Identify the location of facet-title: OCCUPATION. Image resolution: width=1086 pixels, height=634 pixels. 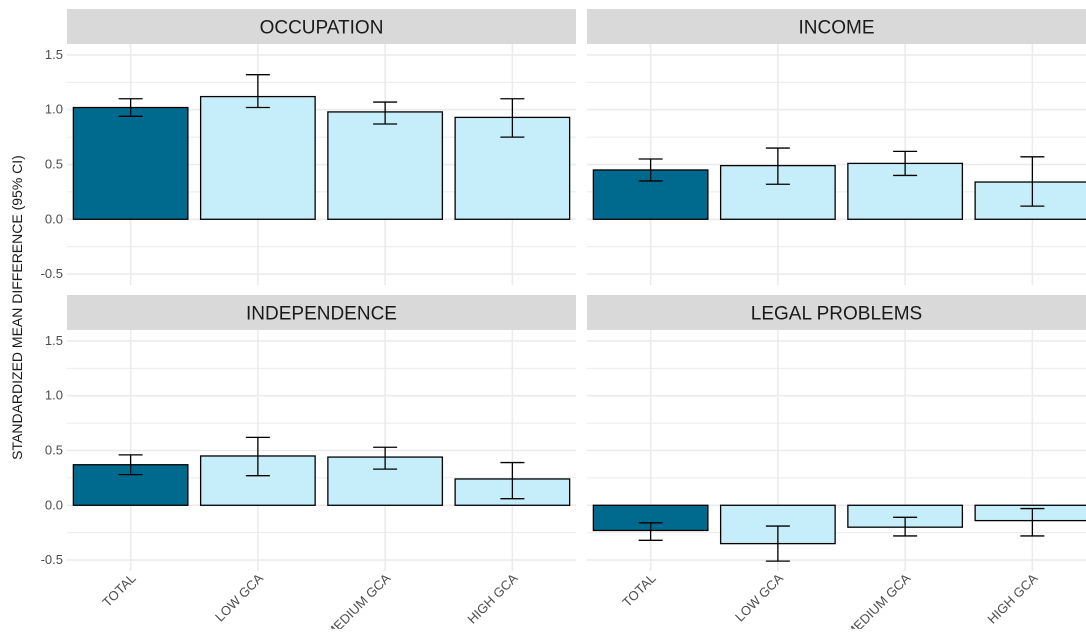
(322, 28).